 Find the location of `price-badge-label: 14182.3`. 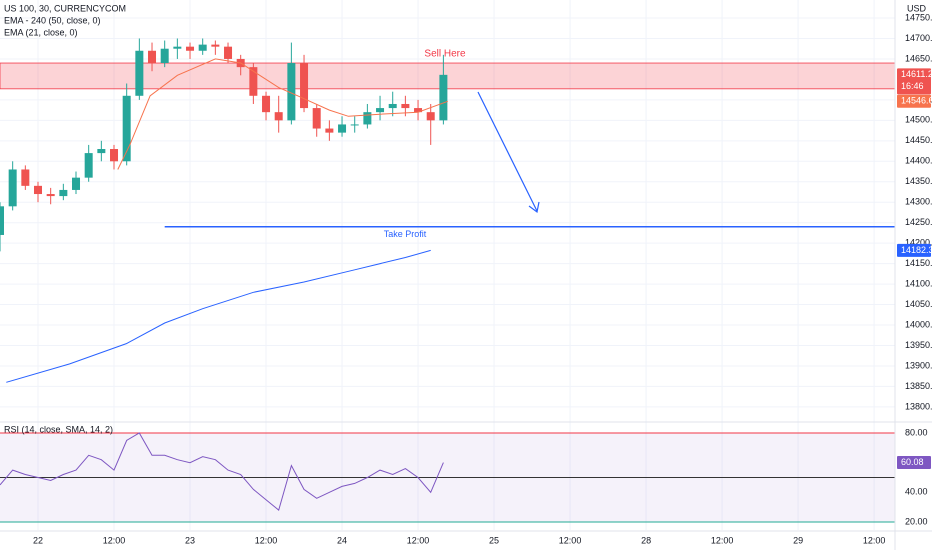

price-badge-label: 14182.3 is located at coordinates (916, 250).